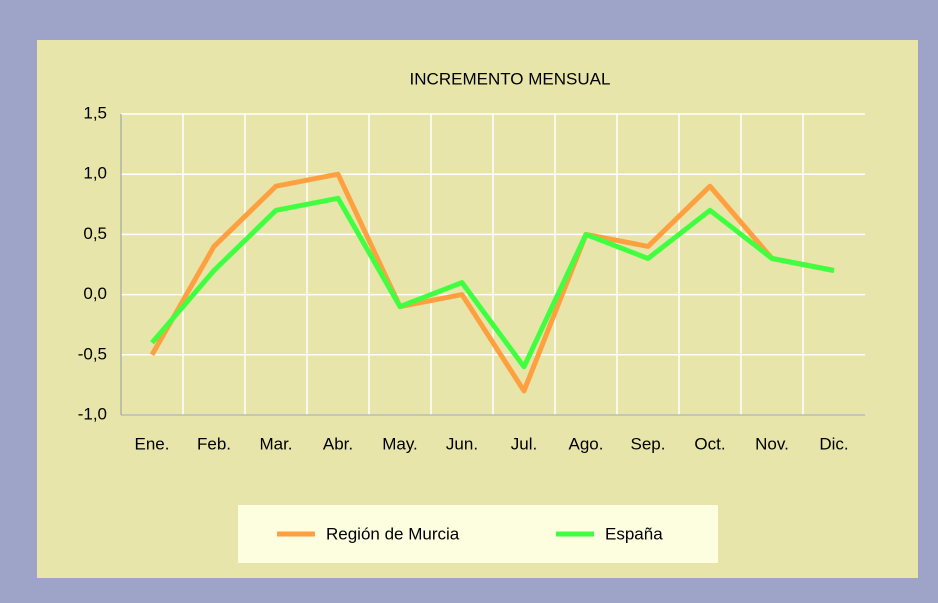  What do you see at coordinates (634, 533) in the screenshot?
I see `legend-label: España` at bounding box center [634, 533].